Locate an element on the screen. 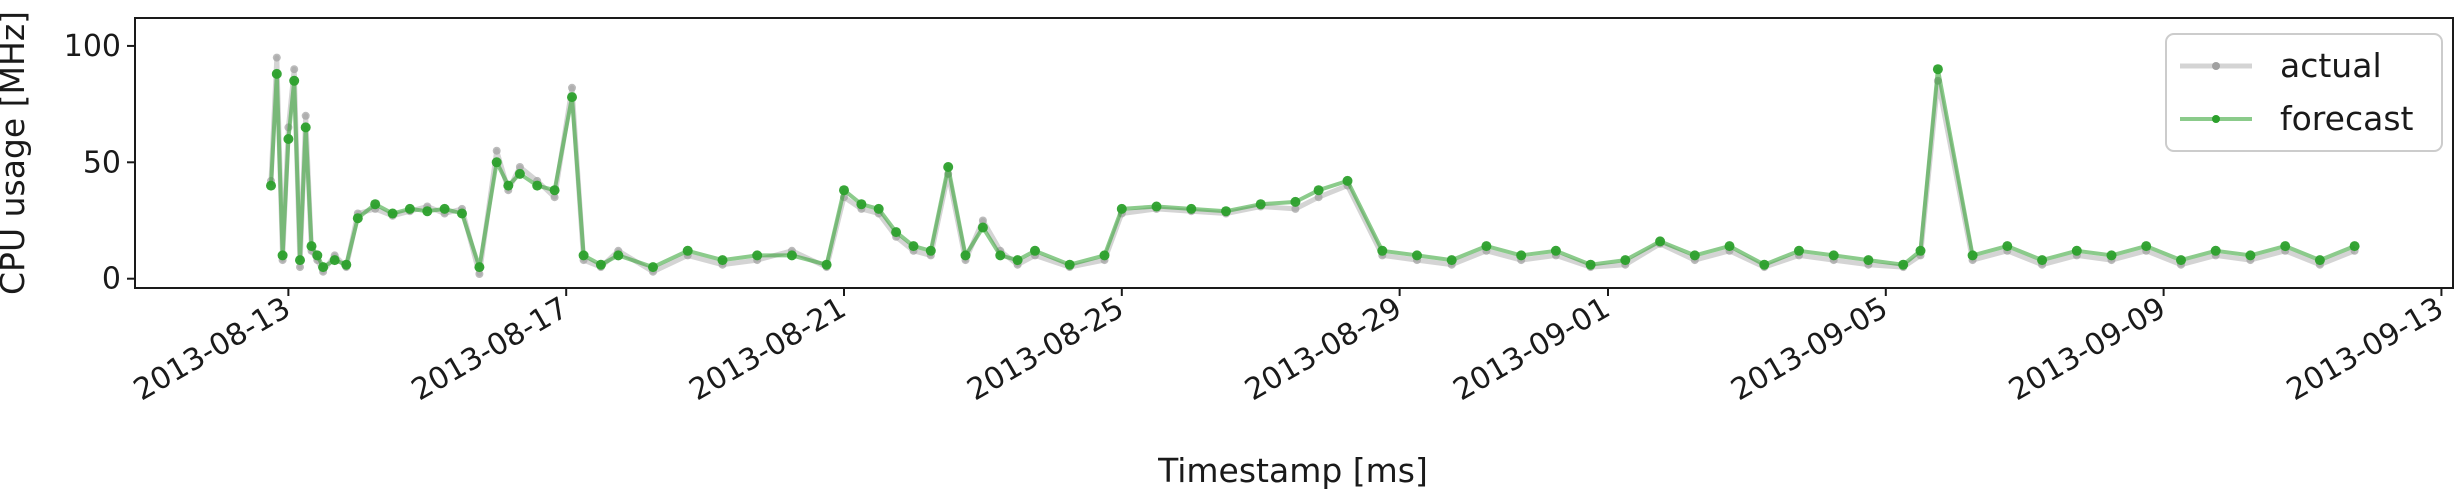 The image size is (2458, 490). legend: actual forecast is located at coordinates (2304, 92).